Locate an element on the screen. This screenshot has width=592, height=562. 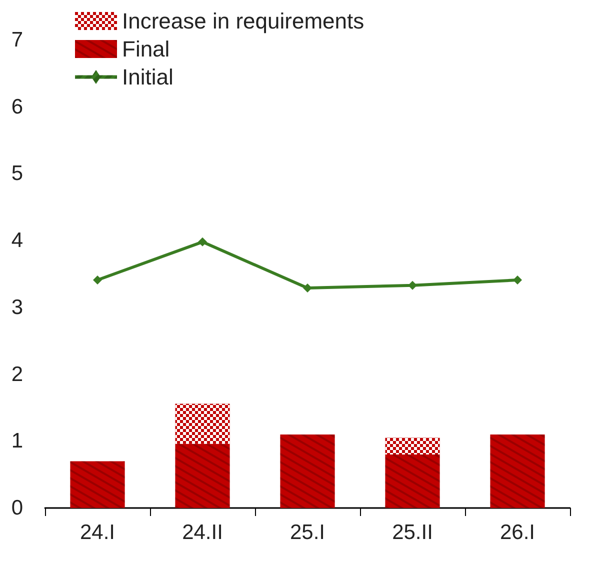
y-tick-label: 0 is located at coordinates (17, 508).